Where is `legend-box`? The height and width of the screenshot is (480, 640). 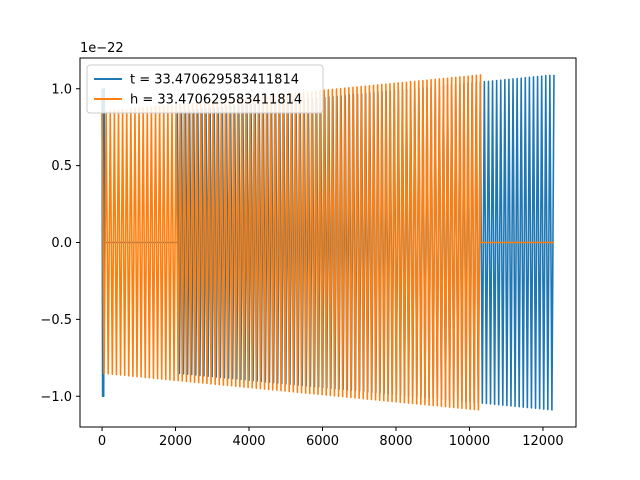 legend-box is located at coordinates (205, 89).